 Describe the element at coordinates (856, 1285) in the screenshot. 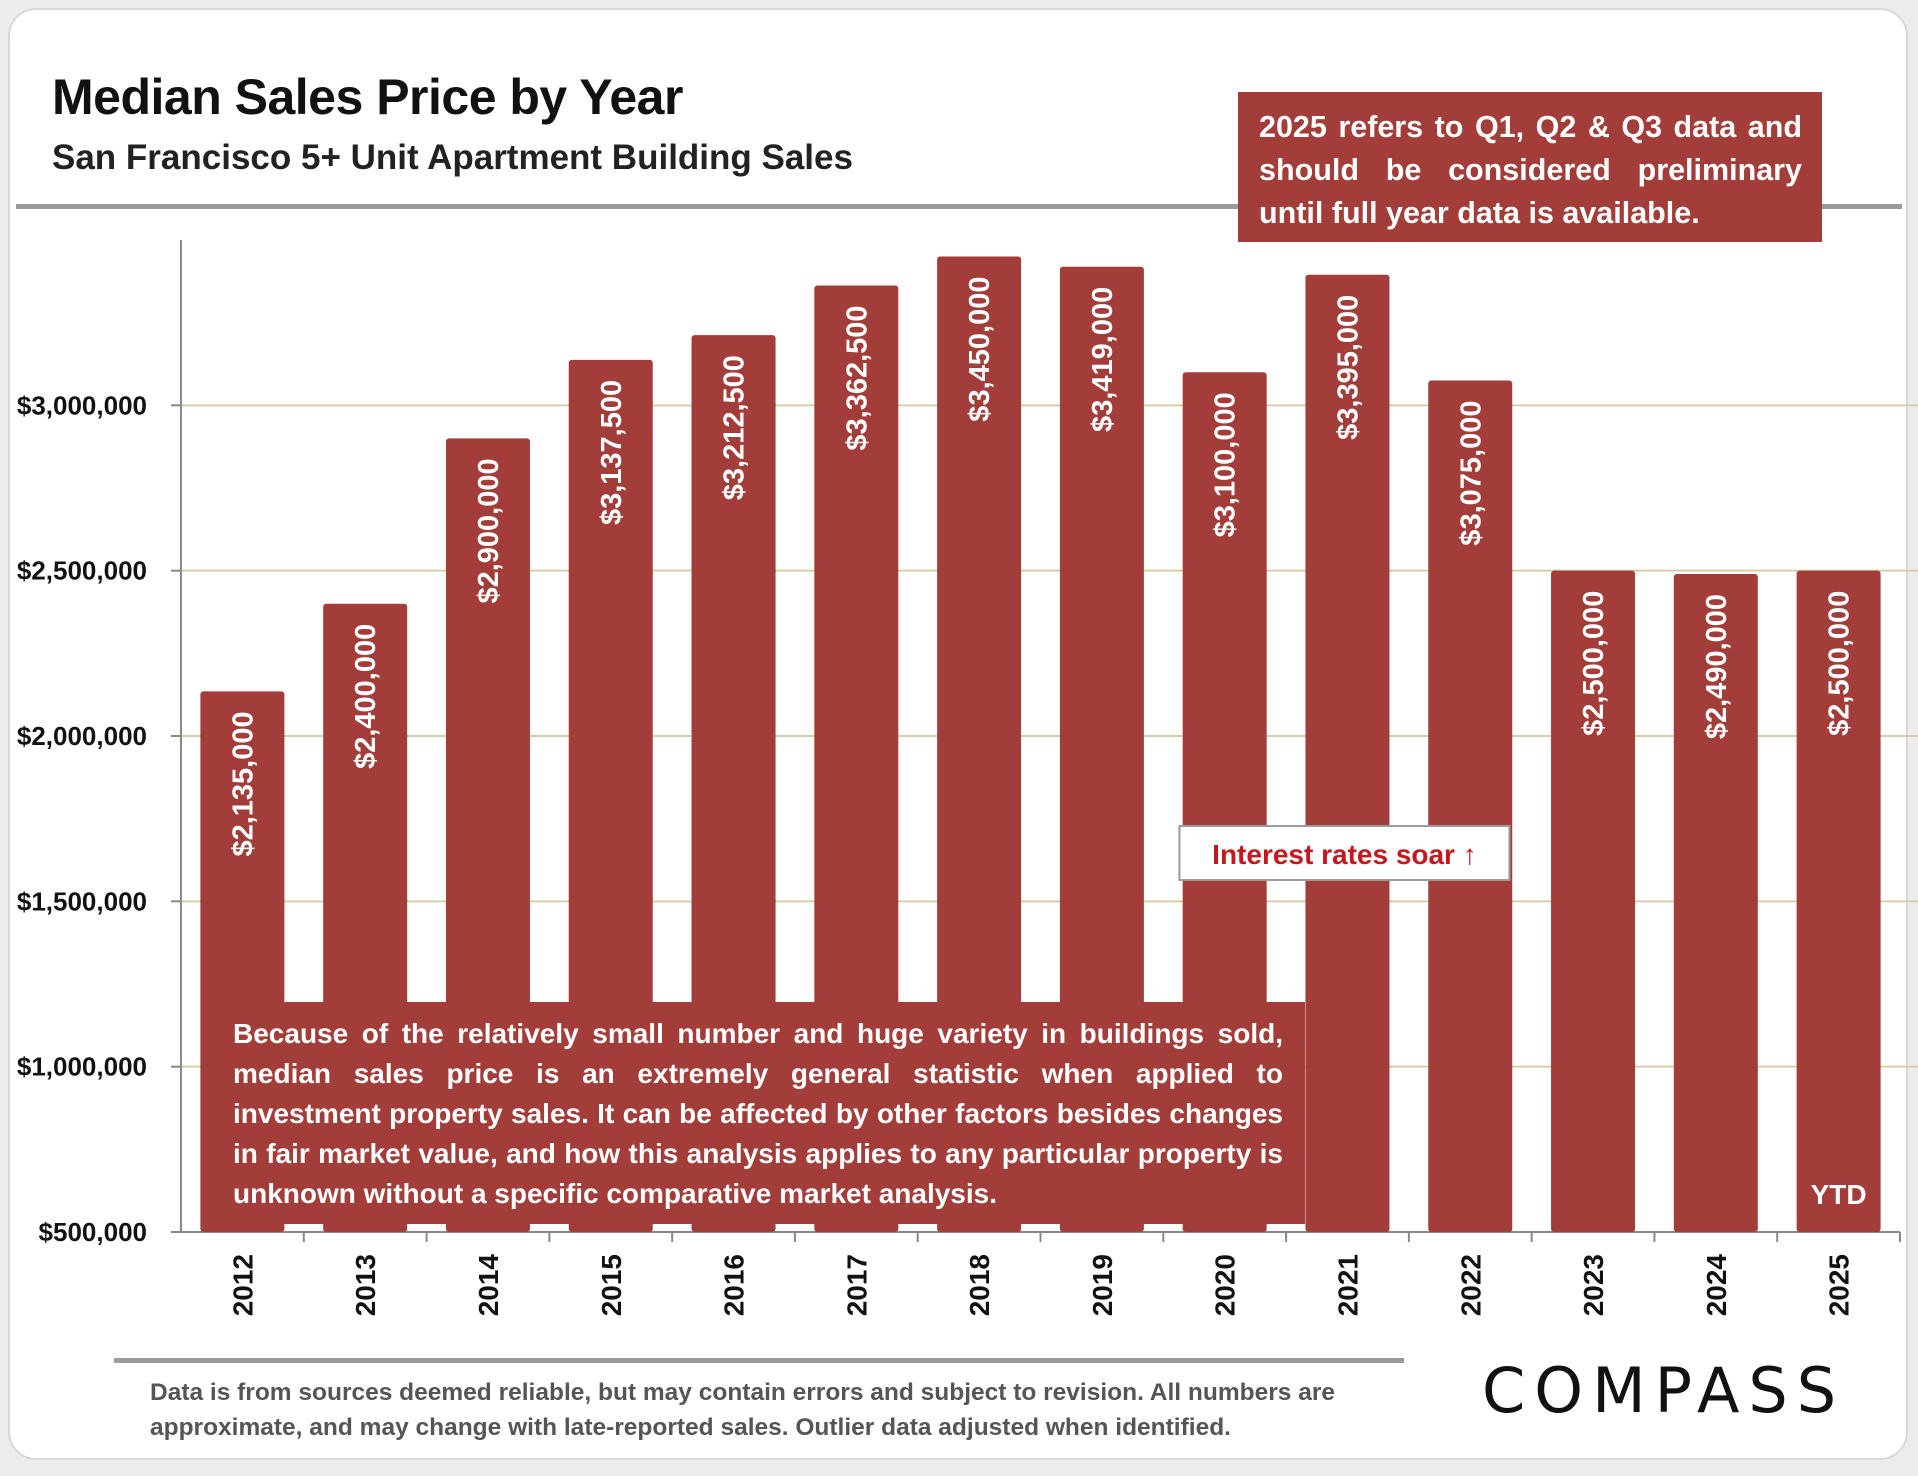

I see `x-tick-label: 2017` at that location.